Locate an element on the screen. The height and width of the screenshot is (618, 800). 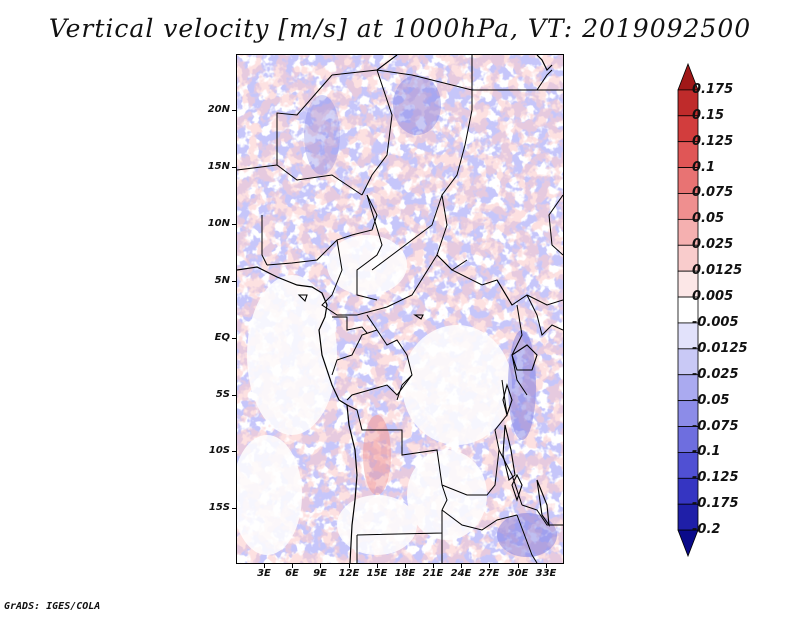
lat-label-15n: 15N is located at coordinates (218, 166).